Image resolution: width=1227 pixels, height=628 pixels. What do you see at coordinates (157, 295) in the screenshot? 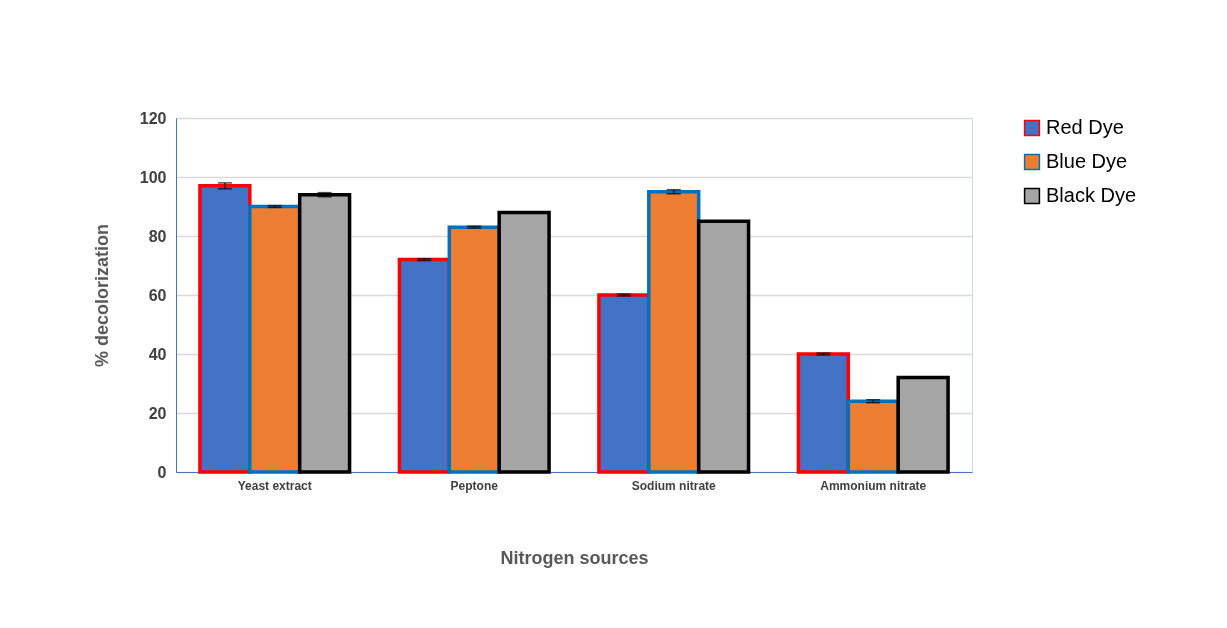
I see `y-tick-label: 60` at bounding box center [157, 295].